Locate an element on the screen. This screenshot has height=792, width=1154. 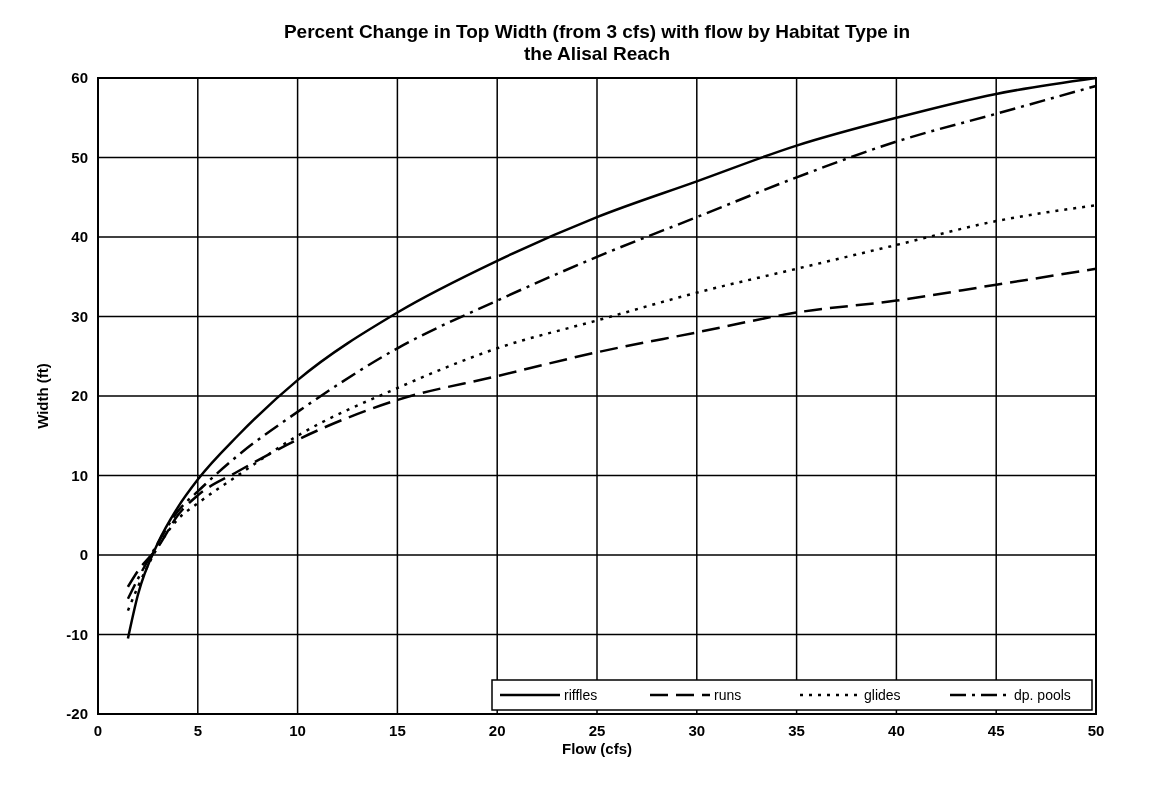
x-tick-label: 0 is located at coordinates (98, 730).